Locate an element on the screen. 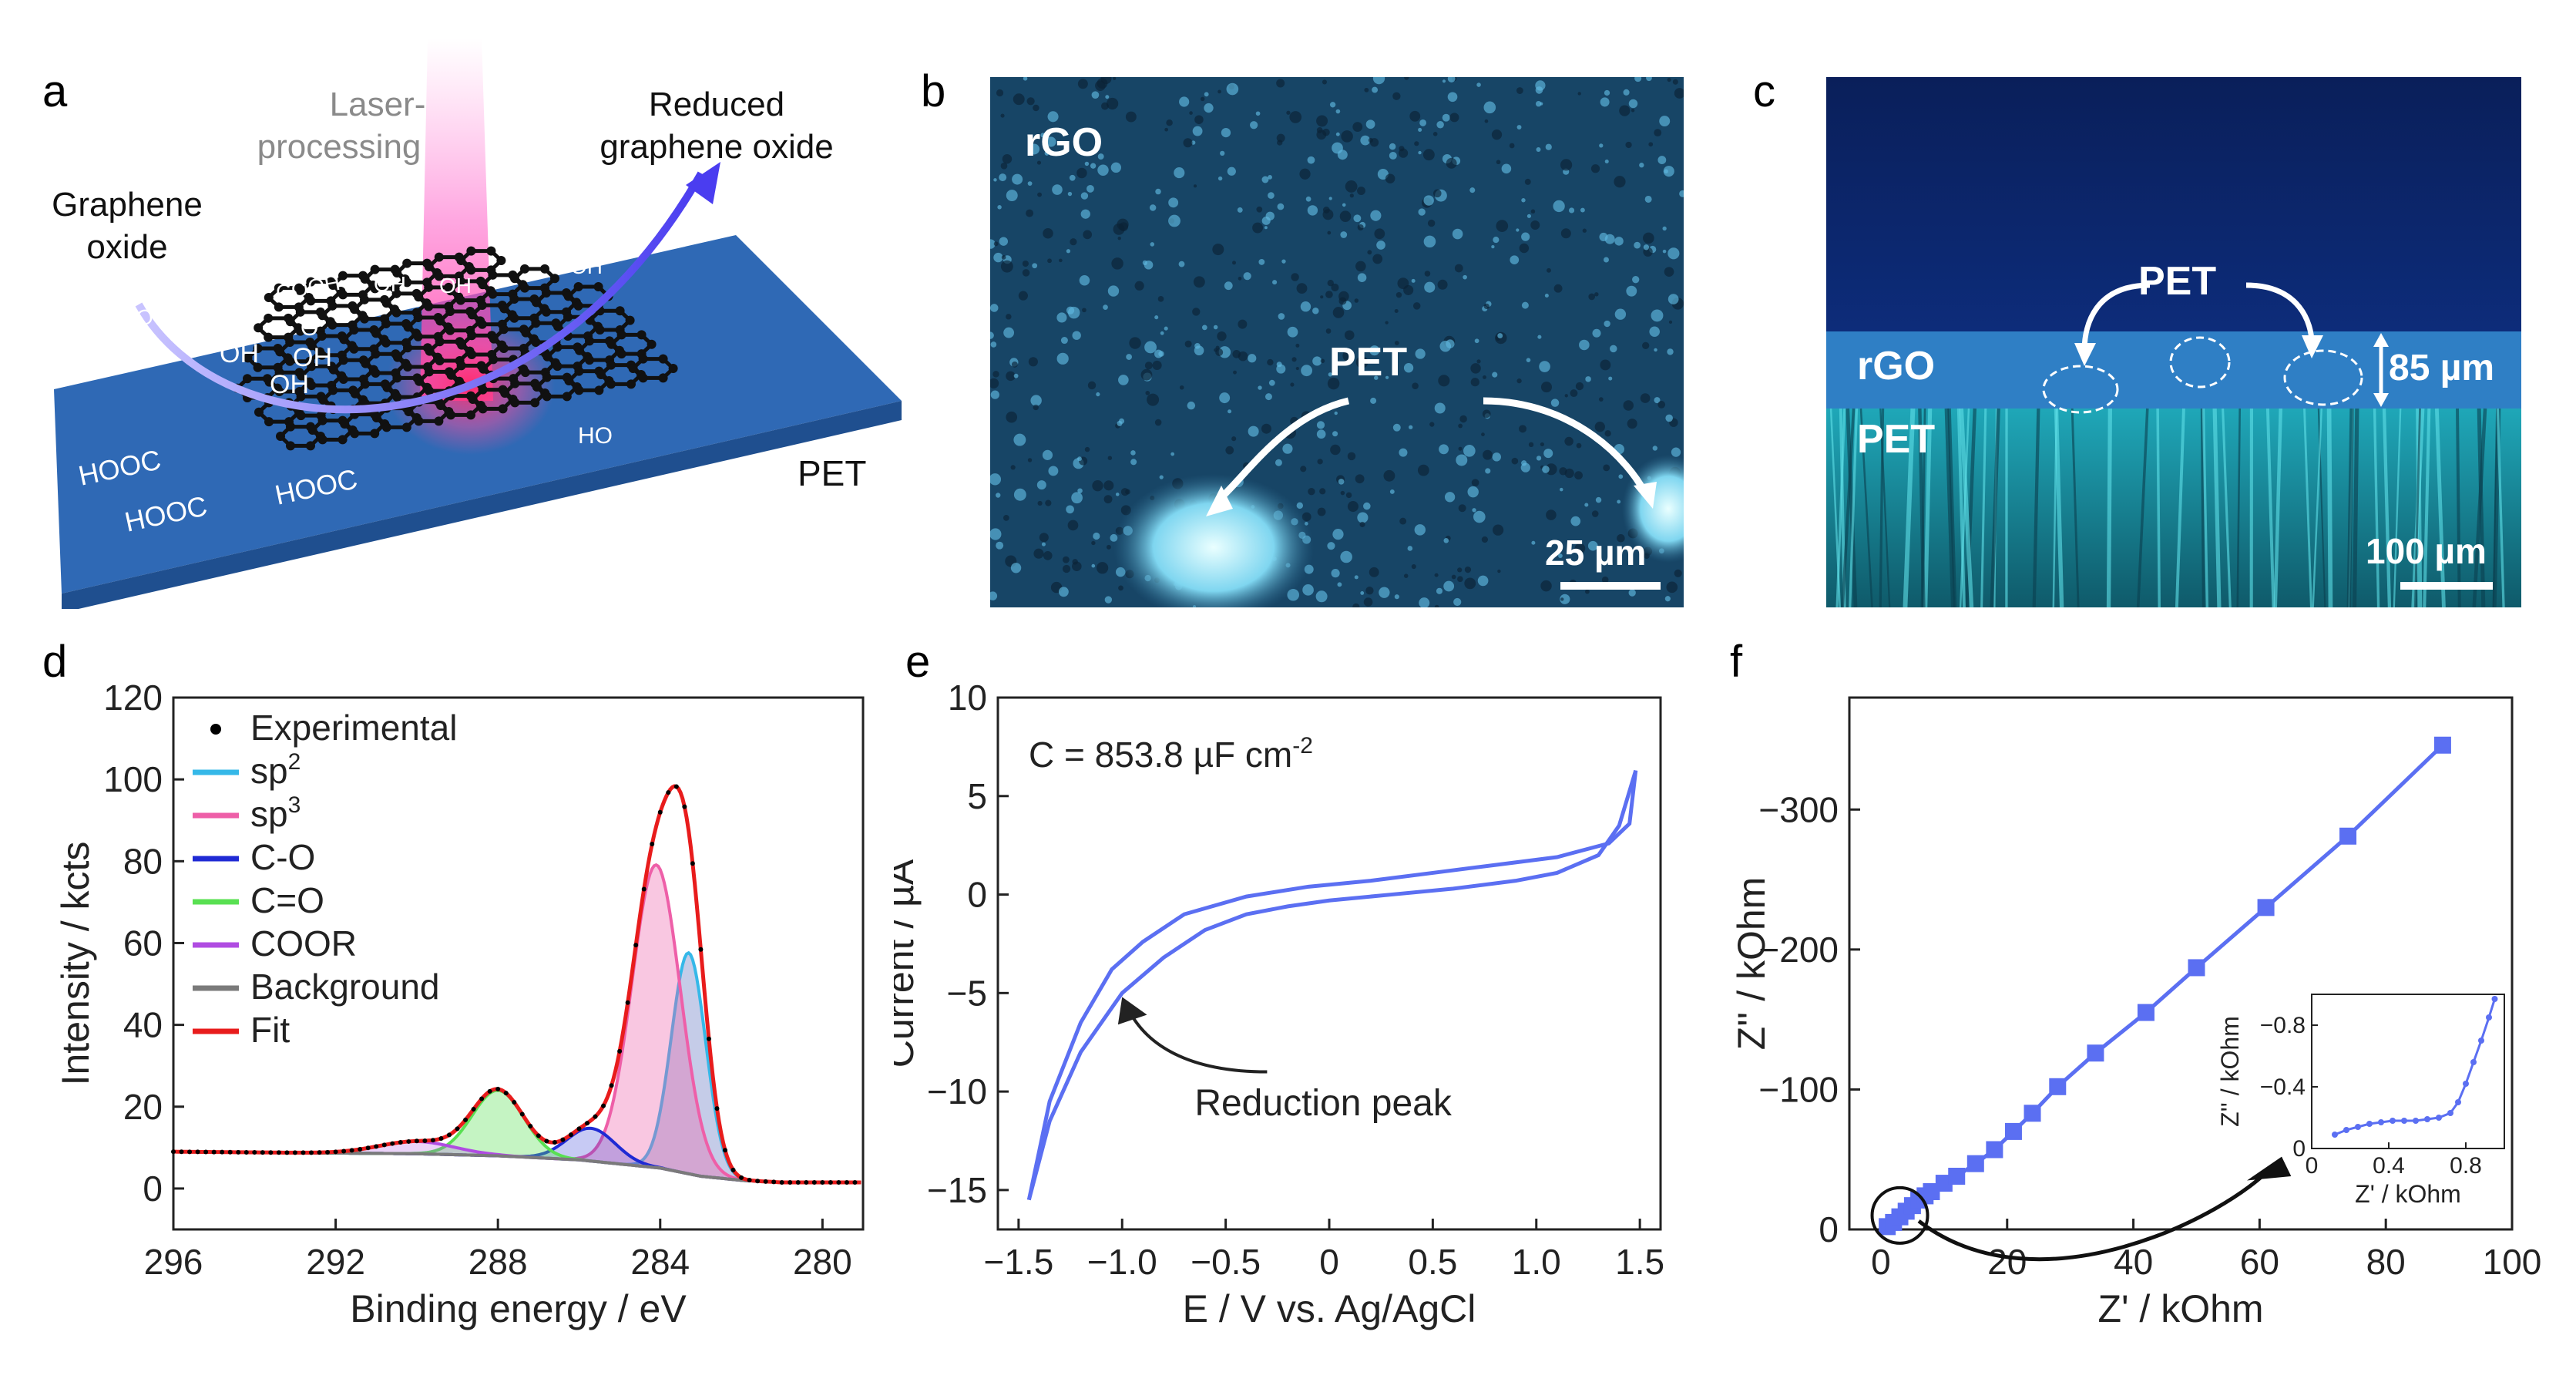 The width and height of the screenshot is (2576, 1399). inset-x-tick-label: 0.4 is located at coordinates (2389, 1166).